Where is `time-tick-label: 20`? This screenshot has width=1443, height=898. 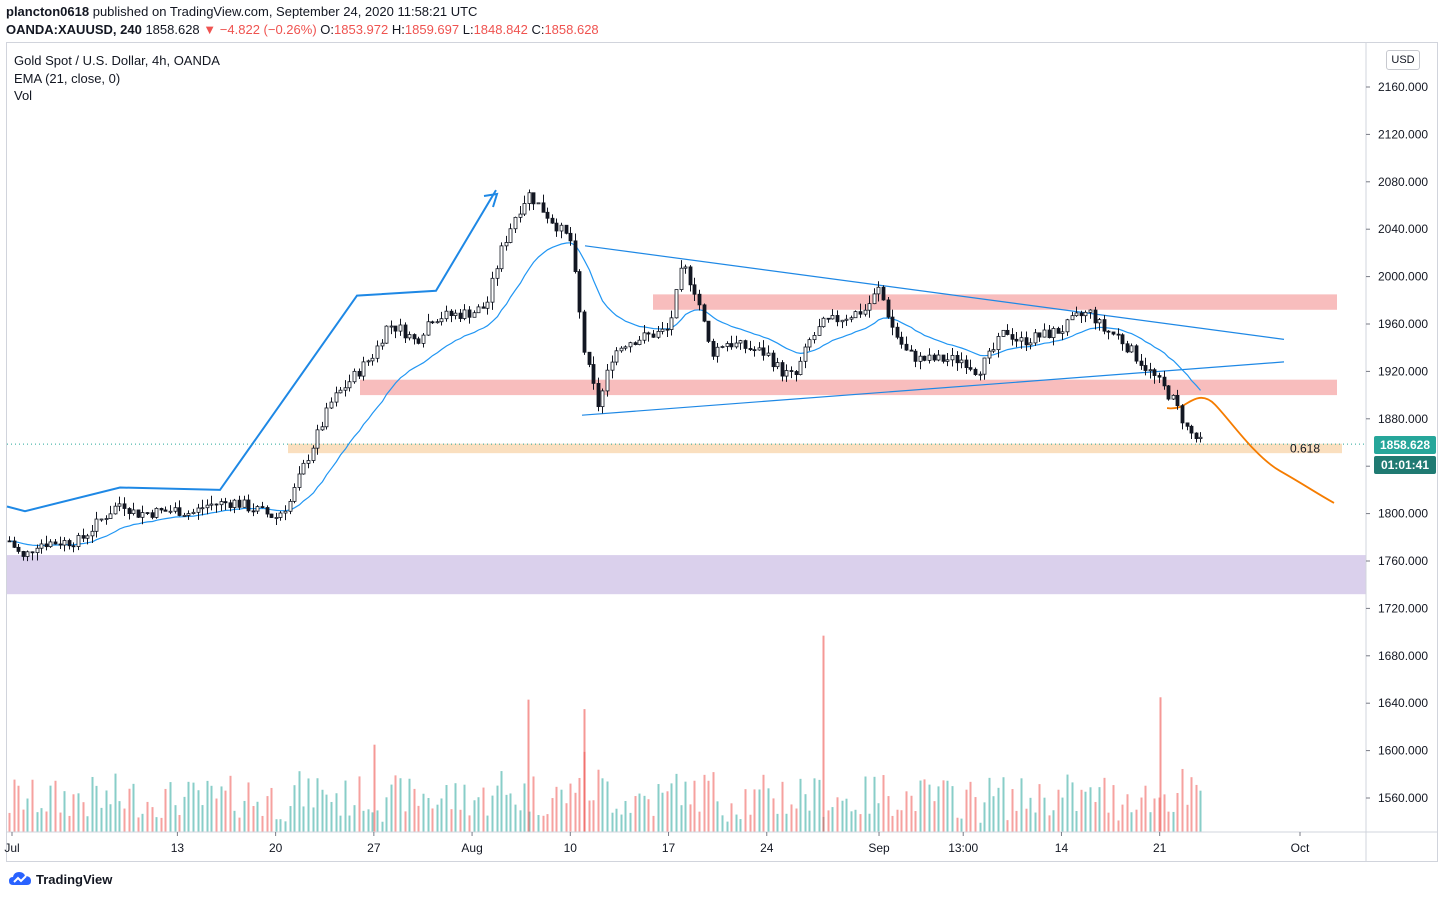 time-tick-label: 20 is located at coordinates (276, 848).